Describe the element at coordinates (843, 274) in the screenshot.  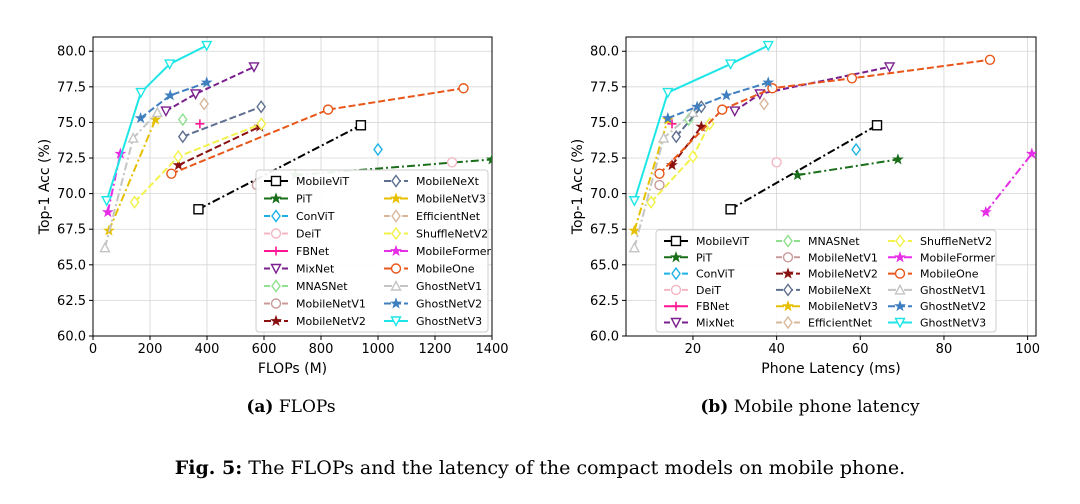
I see `legend-label: MobileNetV2` at that location.